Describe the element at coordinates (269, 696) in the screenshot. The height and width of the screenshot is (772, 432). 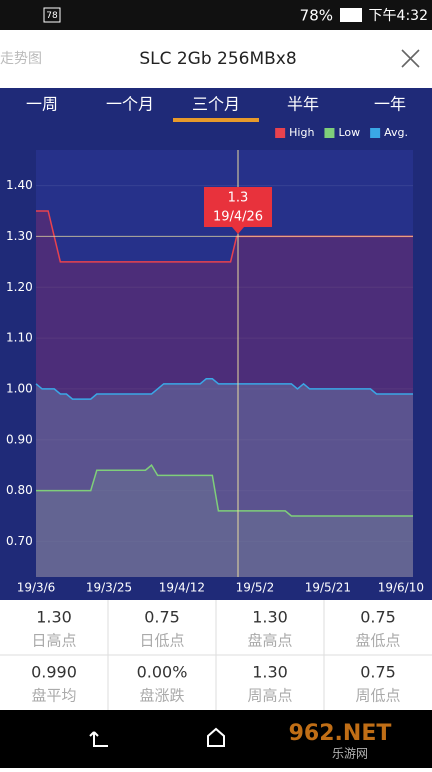
I see `stat-label: 周高点` at that location.